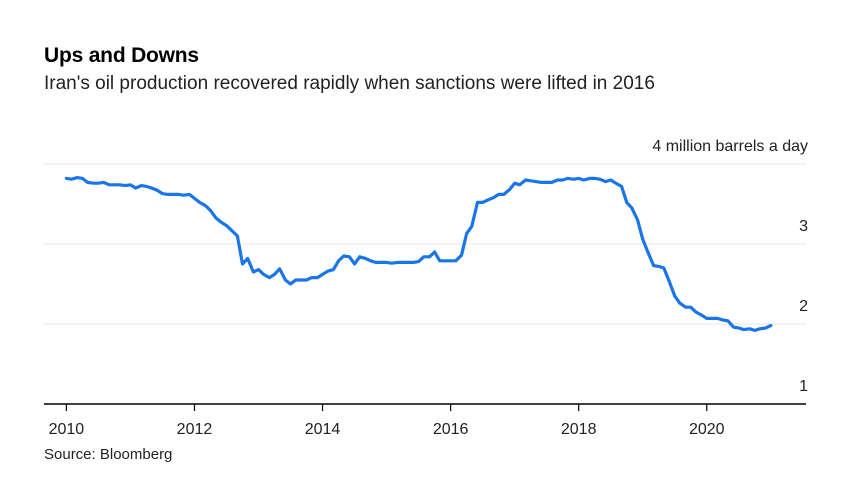  I want to click on x-axis: 2010 2012 2014 2016 2018 2020, so click(425, 420).